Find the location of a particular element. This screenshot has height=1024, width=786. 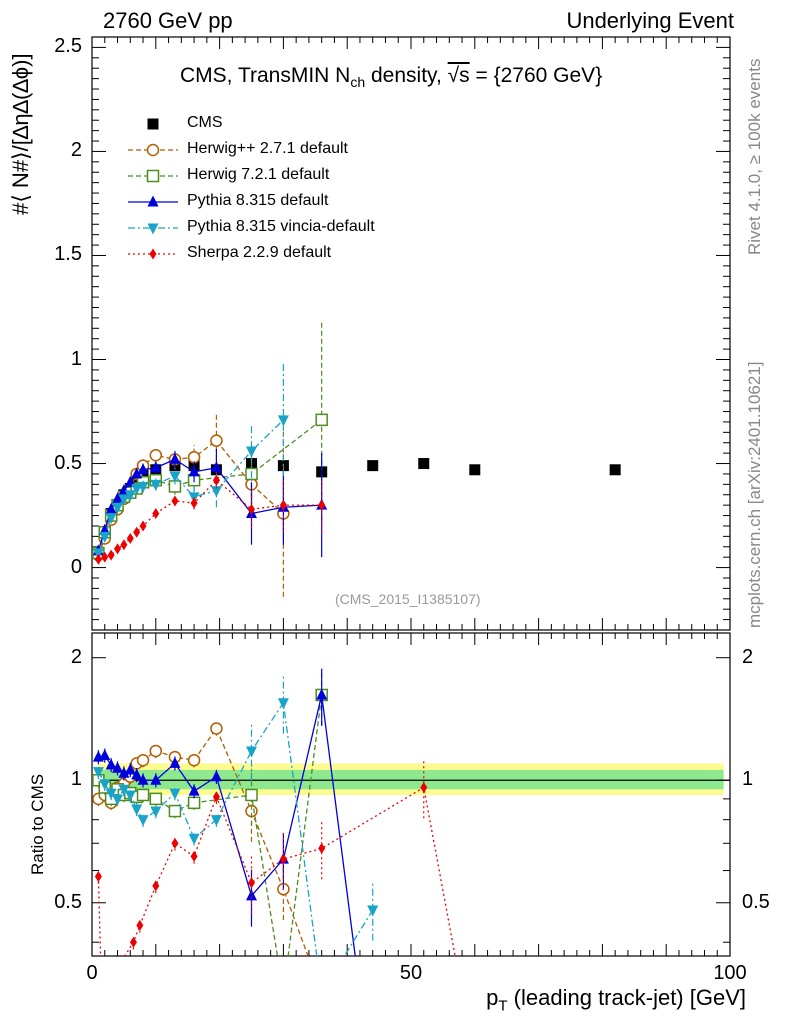

title-rest: density, is located at coordinates (406, 75).